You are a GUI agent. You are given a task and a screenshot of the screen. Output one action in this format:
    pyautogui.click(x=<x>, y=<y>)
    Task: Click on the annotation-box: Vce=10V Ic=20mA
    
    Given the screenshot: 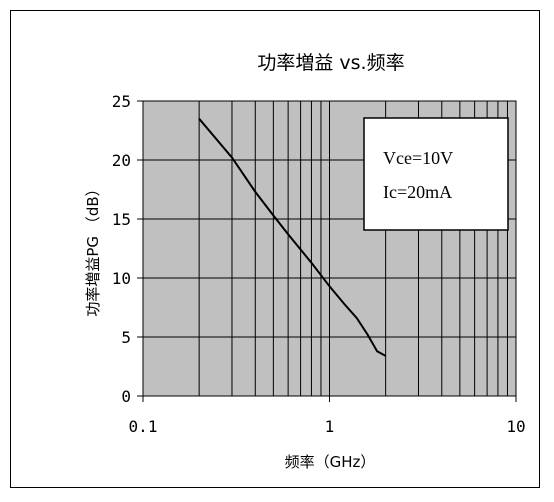 What is the action you would take?
    pyautogui.click(x=436, y=174)
    